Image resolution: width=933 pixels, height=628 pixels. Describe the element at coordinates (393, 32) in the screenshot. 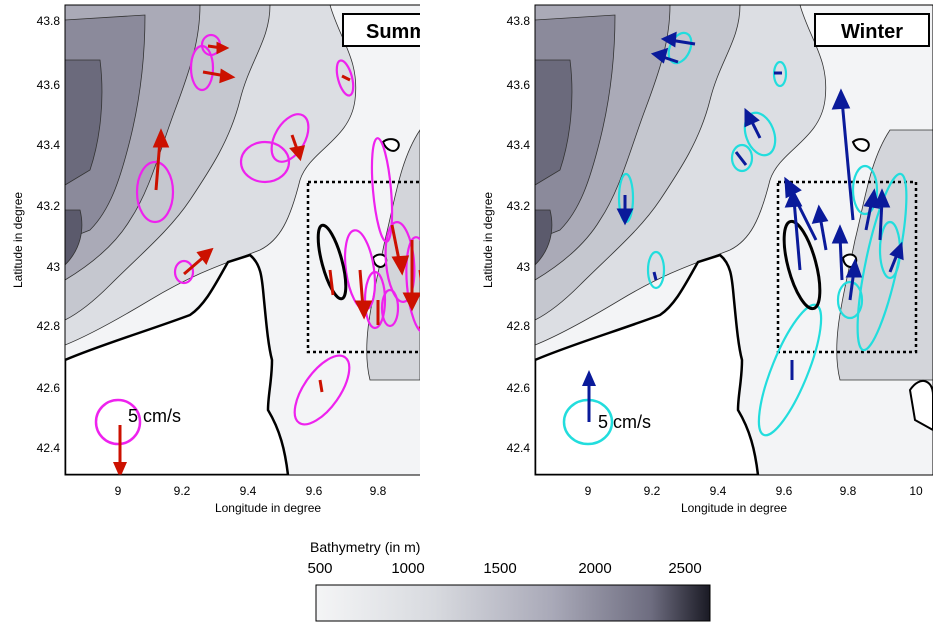

I see `panel-title: Summer` at that location.